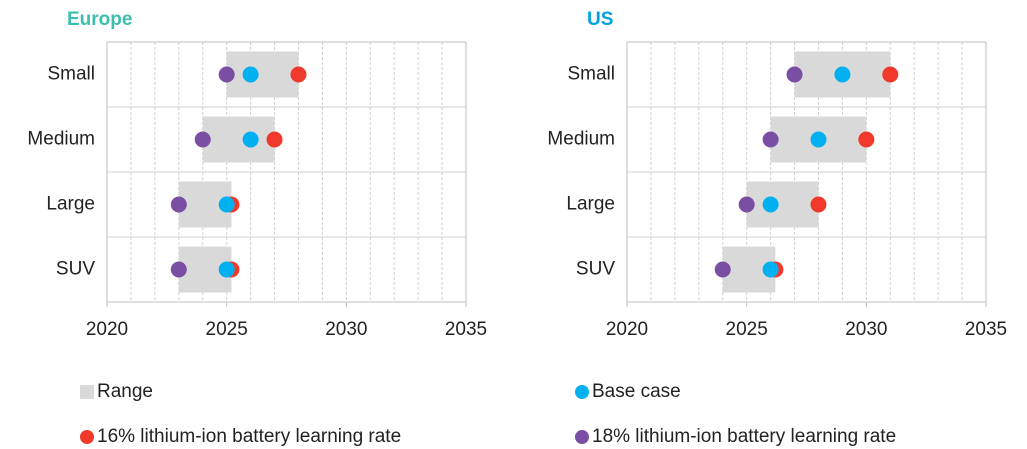  What do you see at coordinates (744, 436) in the screenshot?
I see `legend-label: 18% lithium-ion battery learning rate` at bounding box center [744, 436].